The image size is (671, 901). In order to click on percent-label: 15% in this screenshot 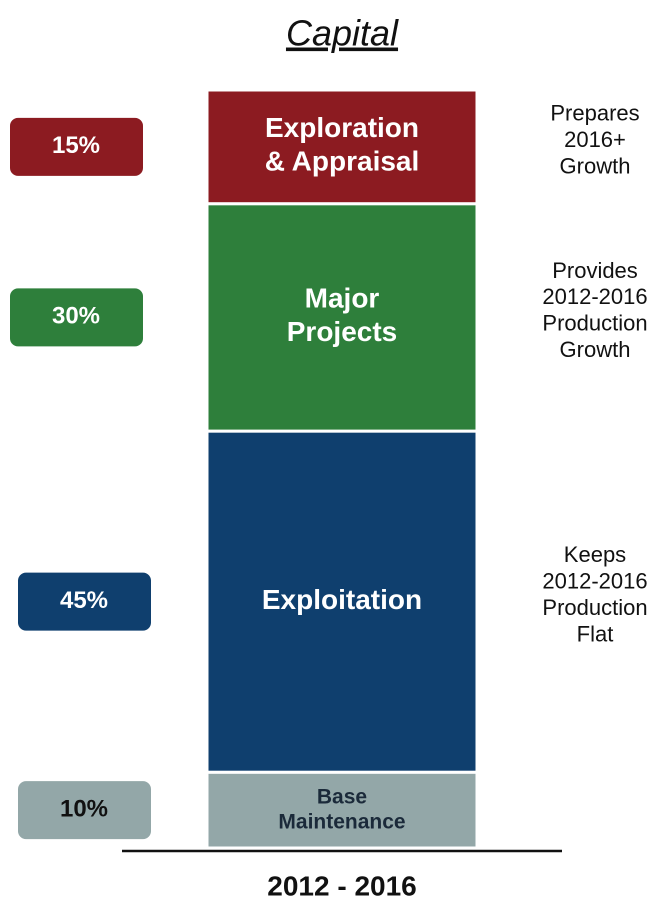, I will do `click(76, 145)`.